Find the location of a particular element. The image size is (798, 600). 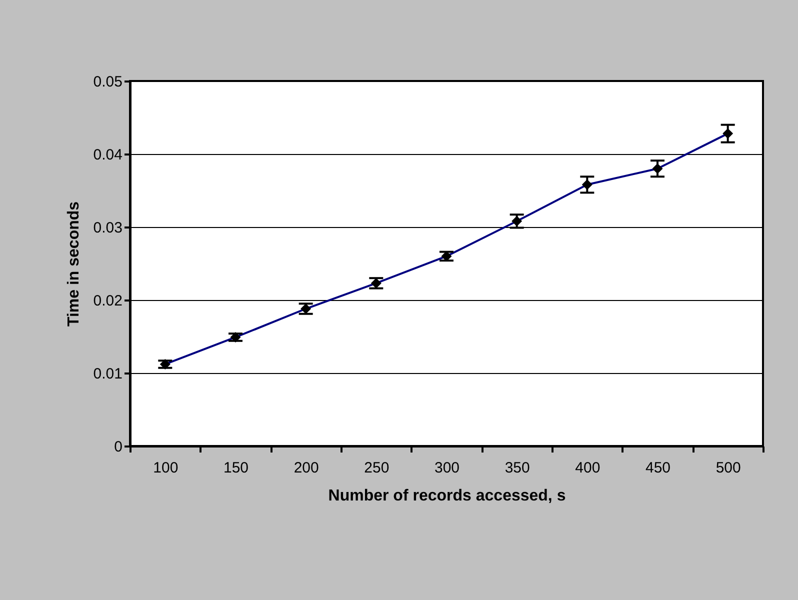

y-tick-label: 0.03 is located at coordinates (107, 228).